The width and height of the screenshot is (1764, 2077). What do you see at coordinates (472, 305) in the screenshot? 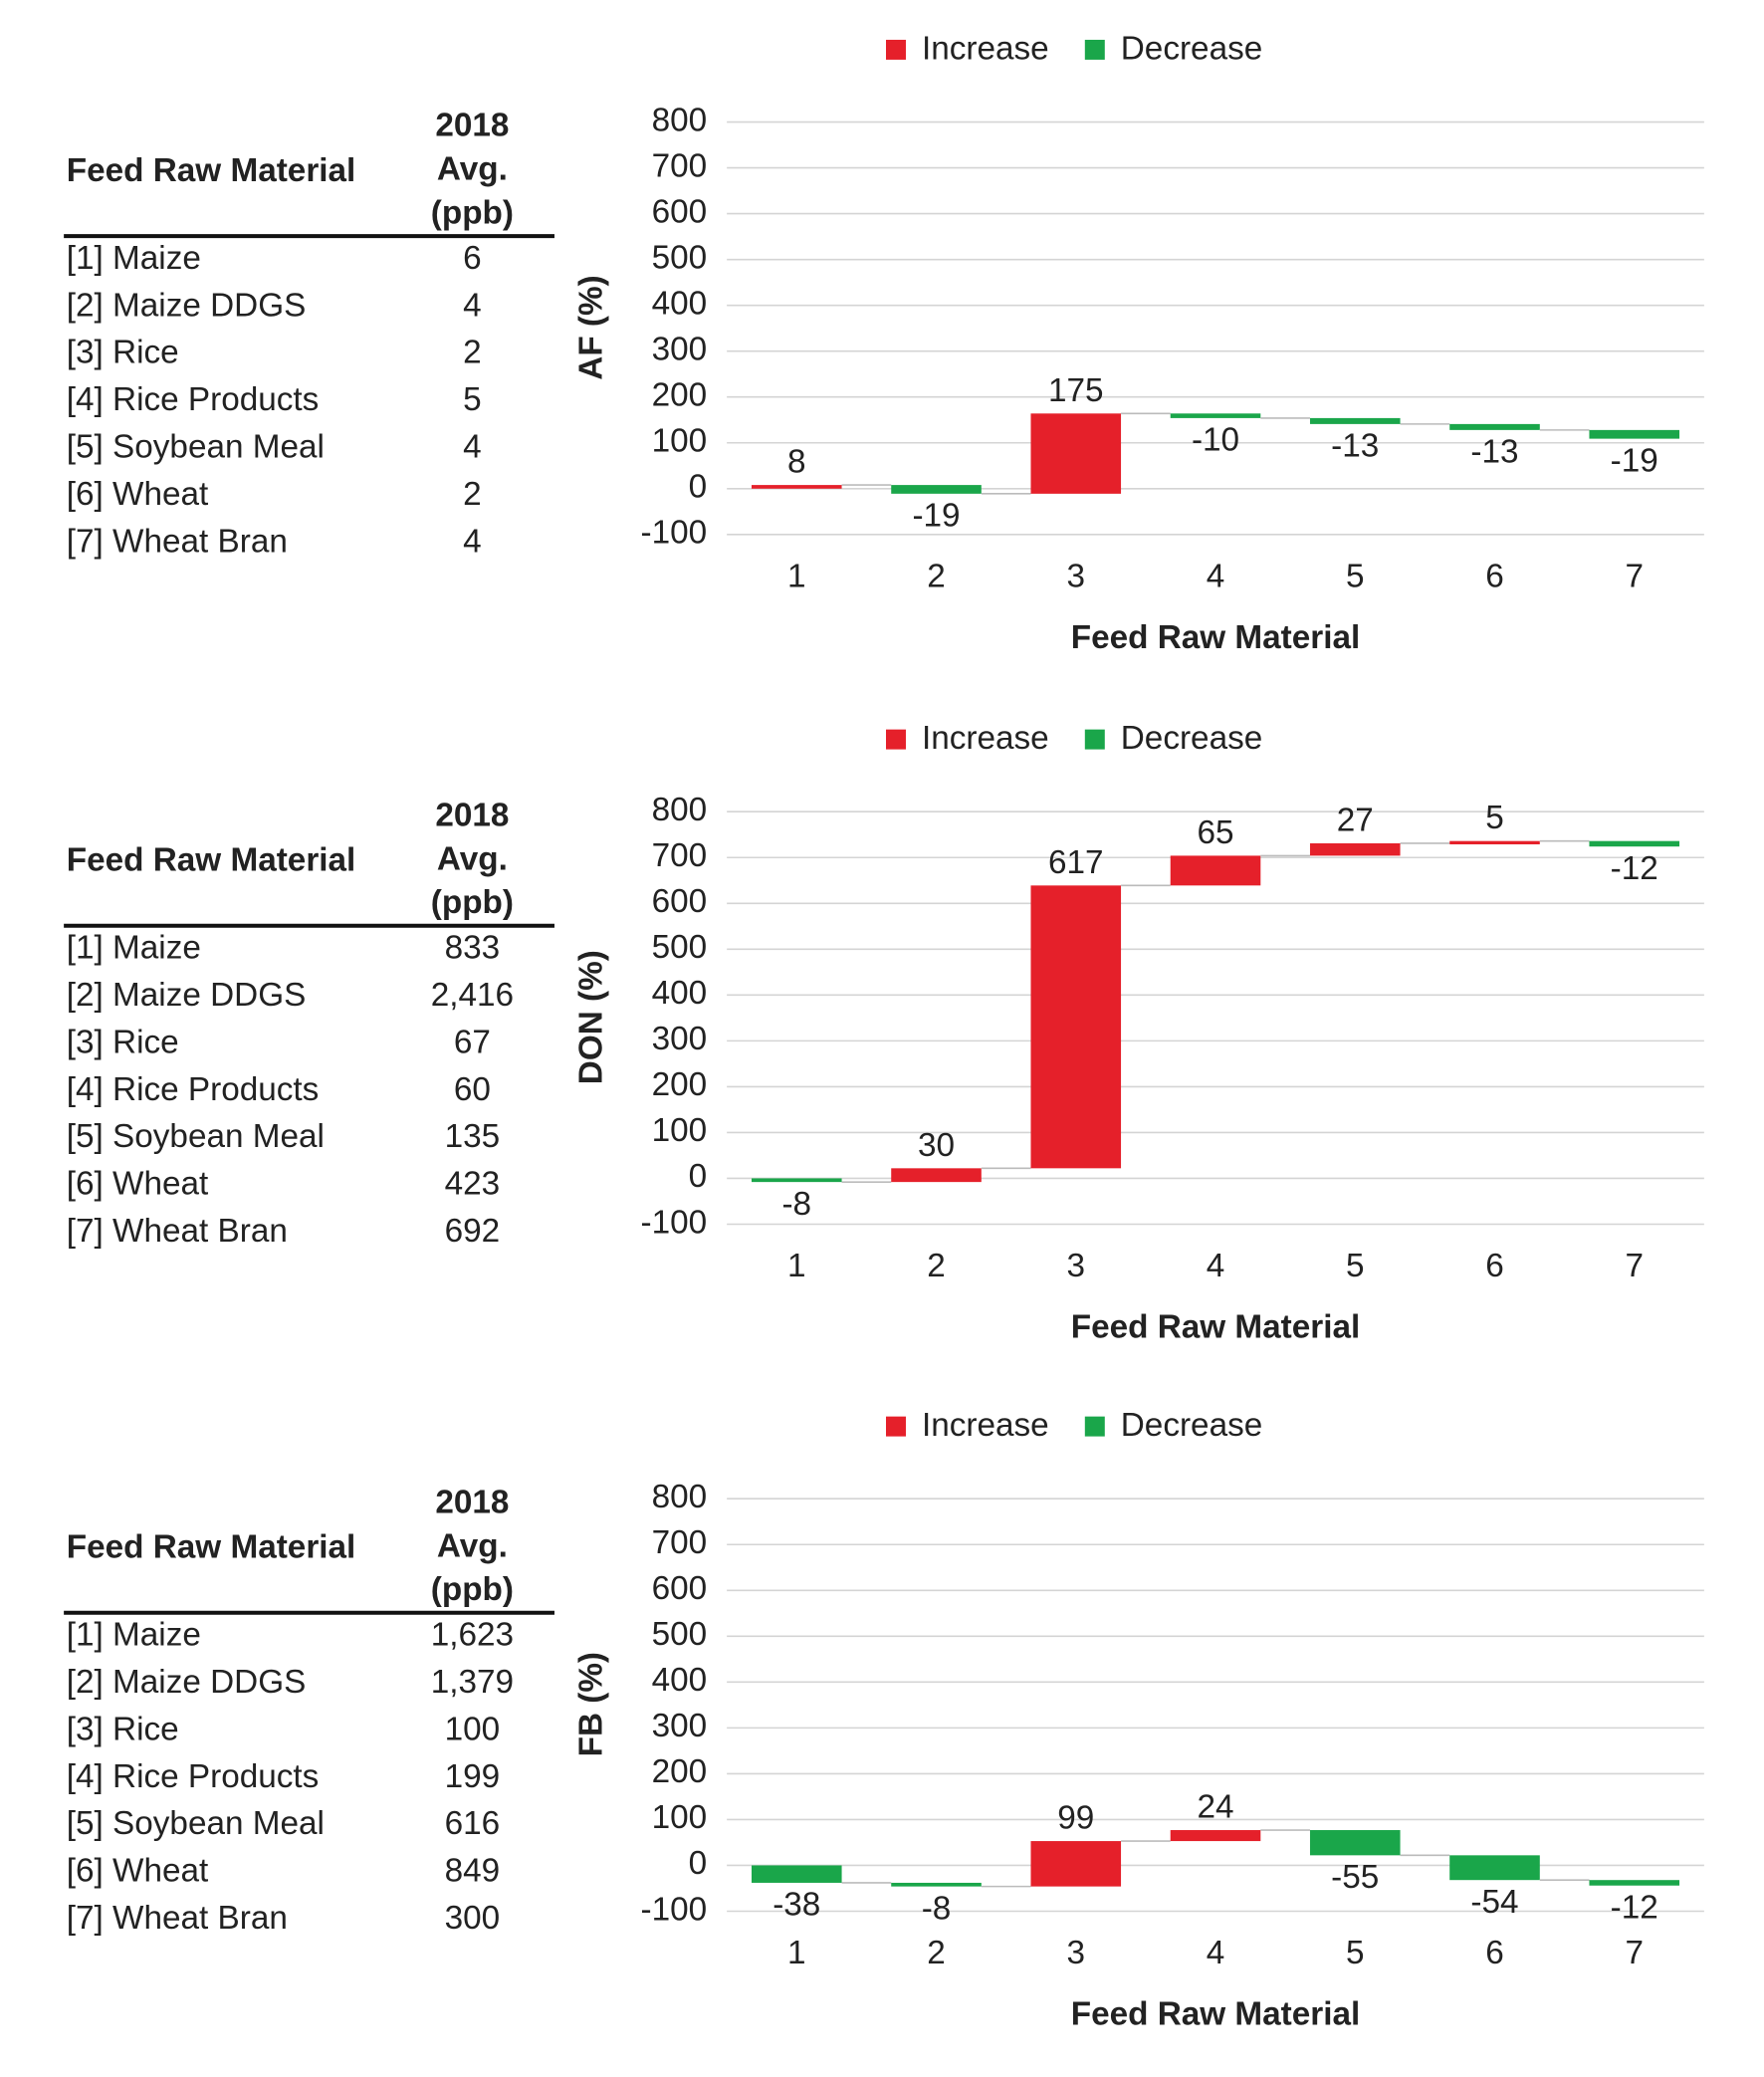
I see `table-cell: 4` at bounding box center [472, 305].